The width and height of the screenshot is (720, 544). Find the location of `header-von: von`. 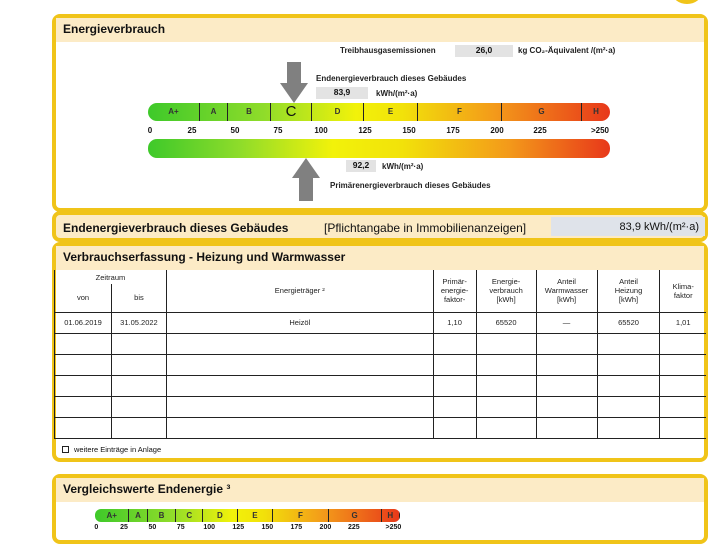

header-von: von is located at coordinates (83, 298).